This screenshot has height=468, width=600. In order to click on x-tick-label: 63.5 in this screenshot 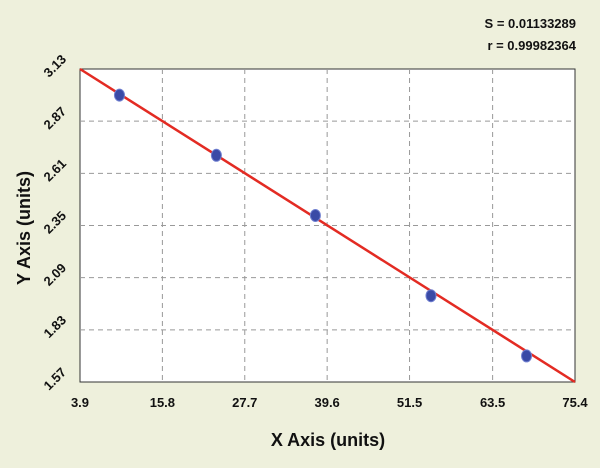, I will do `click(492, 402)`.